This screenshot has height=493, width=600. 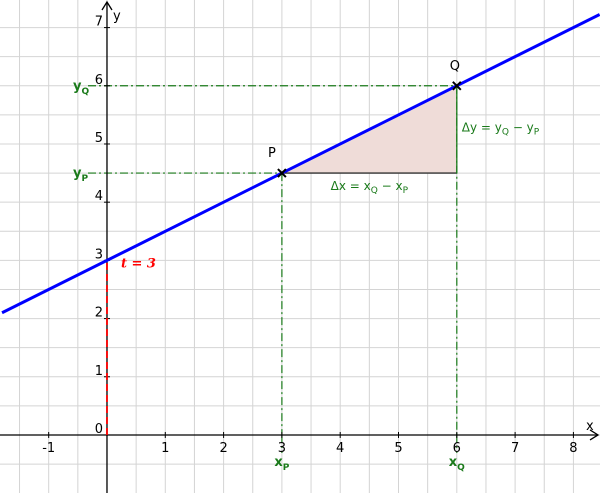 I want to click on y-marker-label: yQ, so click(x=81, y=88).